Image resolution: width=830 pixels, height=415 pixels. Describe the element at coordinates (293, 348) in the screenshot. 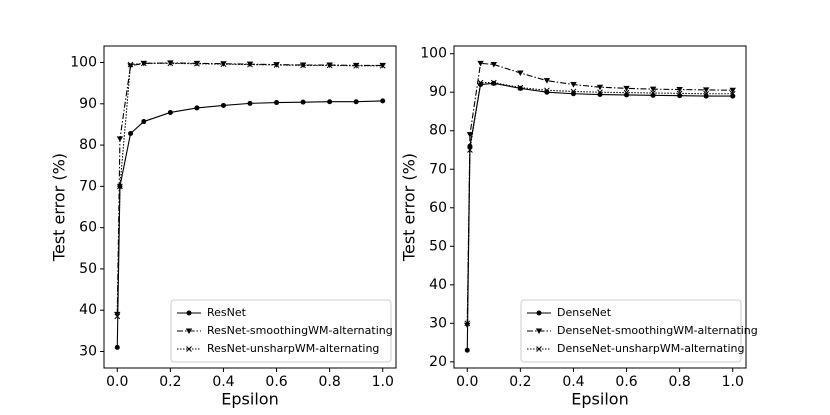

I see `legend-label: ResNet-unsharpWM-alternating` at that location.